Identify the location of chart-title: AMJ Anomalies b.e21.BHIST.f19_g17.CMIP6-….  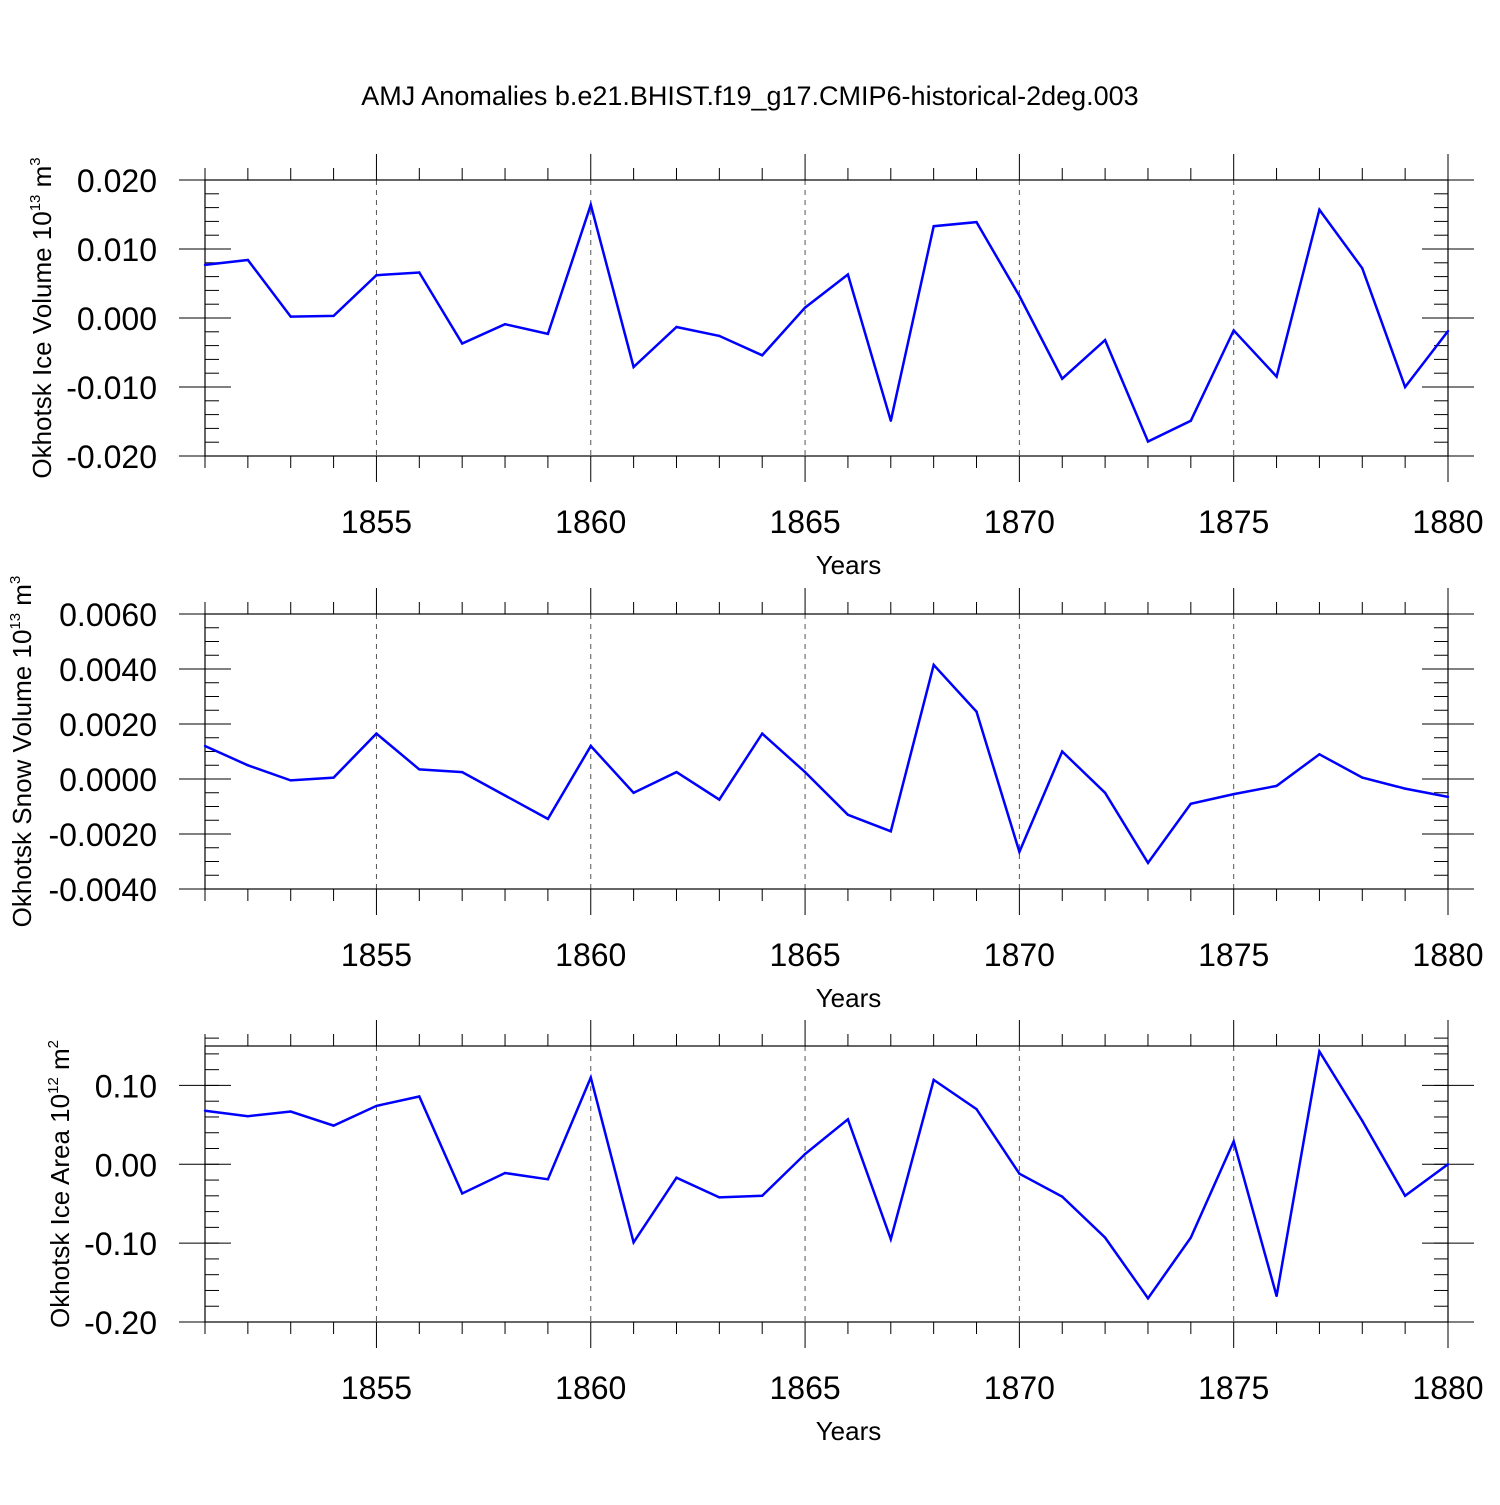
(749, 96).